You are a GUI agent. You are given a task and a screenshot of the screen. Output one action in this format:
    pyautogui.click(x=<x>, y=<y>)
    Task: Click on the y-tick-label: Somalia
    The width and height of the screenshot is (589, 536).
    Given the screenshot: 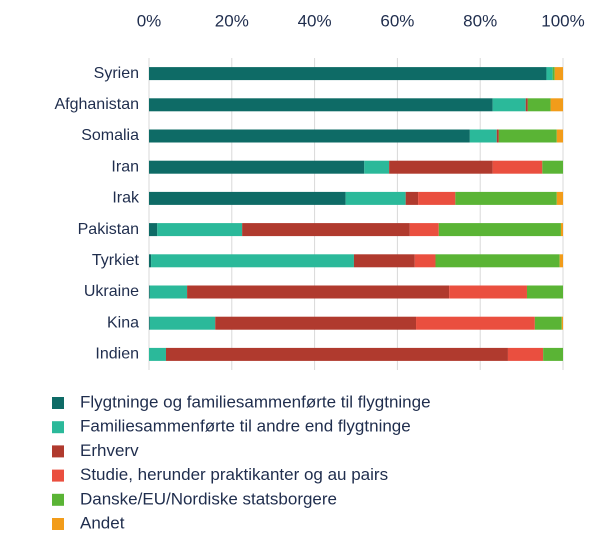 What is the action you would take?
    pyautogui.click(x=110, y=135)
    